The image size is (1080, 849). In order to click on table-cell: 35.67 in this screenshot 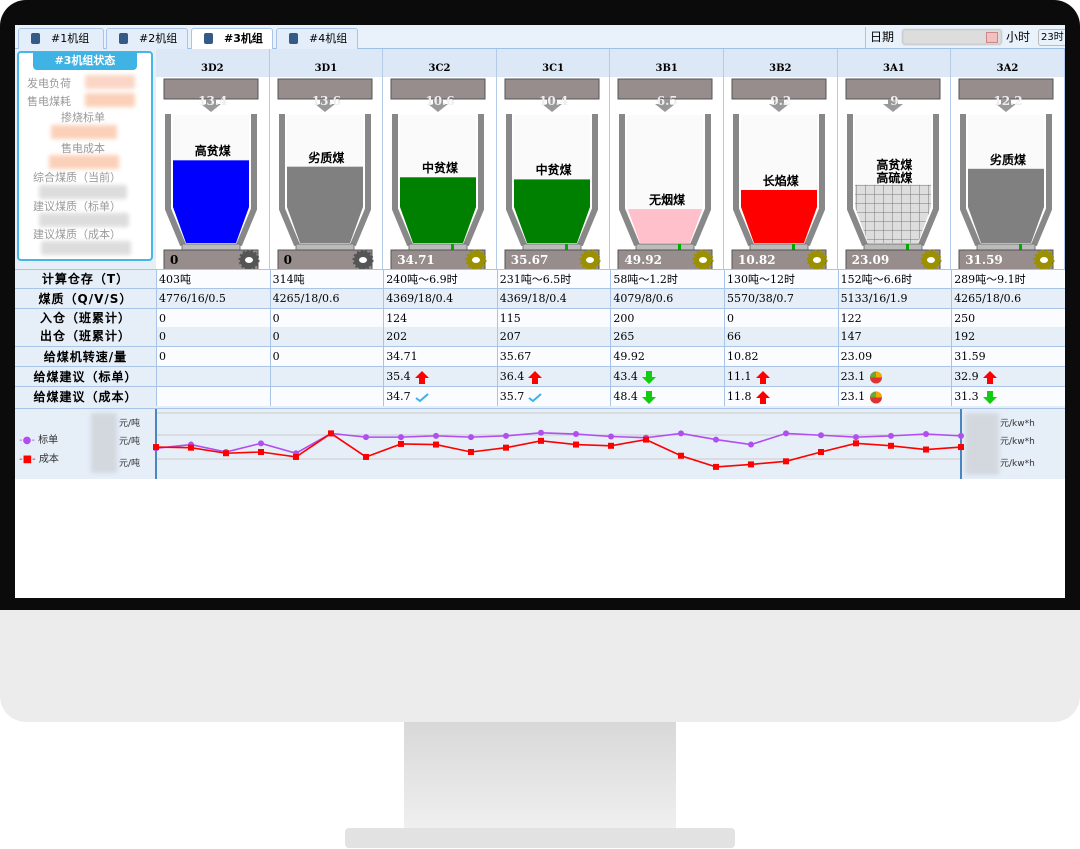, I will do `click(553, 356)`.